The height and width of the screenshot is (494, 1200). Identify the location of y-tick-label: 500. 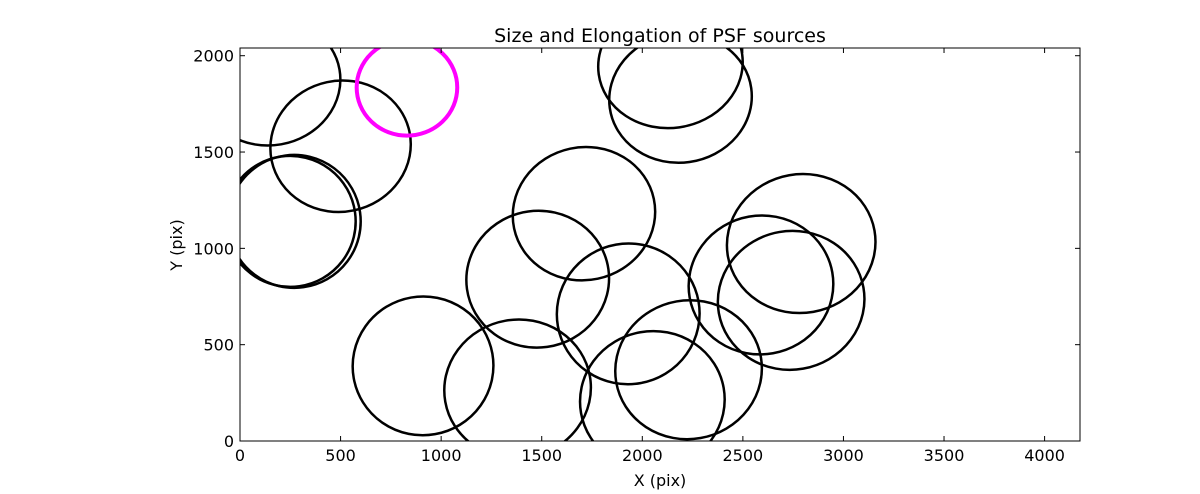
(218, 345).